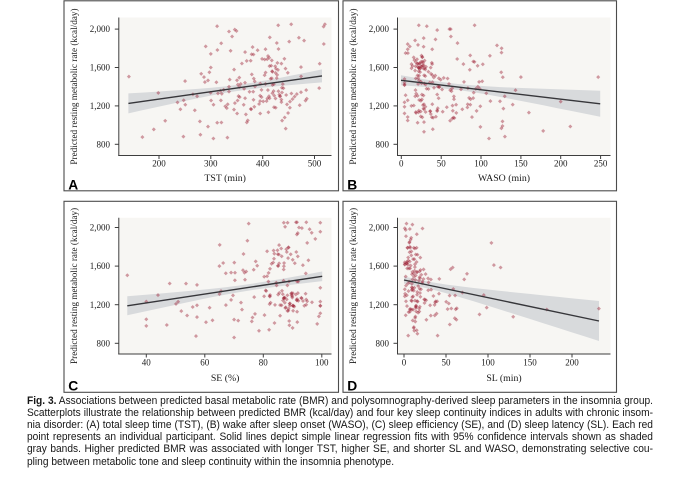 This screenshot has height=488, width=680. Describe the element at coordinates (352, 386) in the screenshot. I see `svg-text: D` at that location.